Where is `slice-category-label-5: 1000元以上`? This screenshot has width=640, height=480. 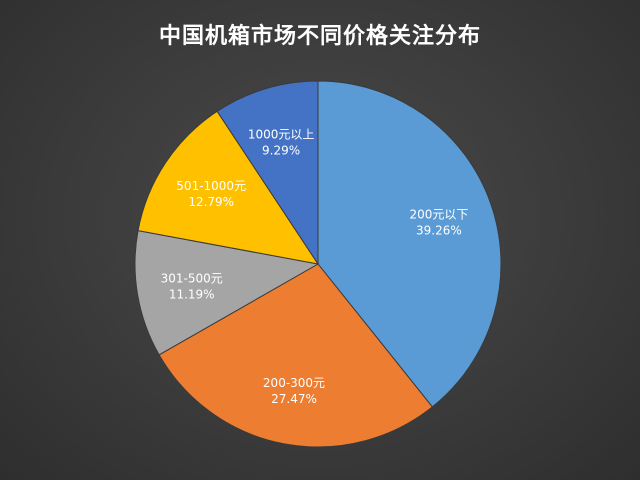 slice-category-label-5: 1000元以上 is located at coordinates (281, 134).